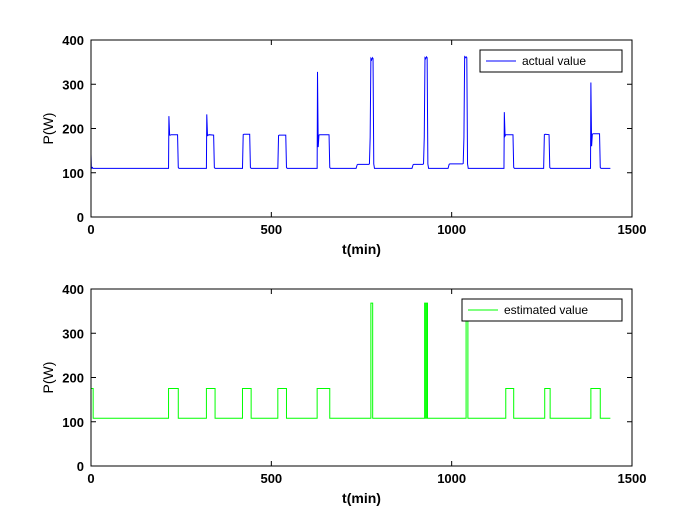 This screenshot has width=700, height=525. What do you see at coordinates (554, 61) in the screenshot?
I see `legend-label: actual value` at bounding box center [554, 61].